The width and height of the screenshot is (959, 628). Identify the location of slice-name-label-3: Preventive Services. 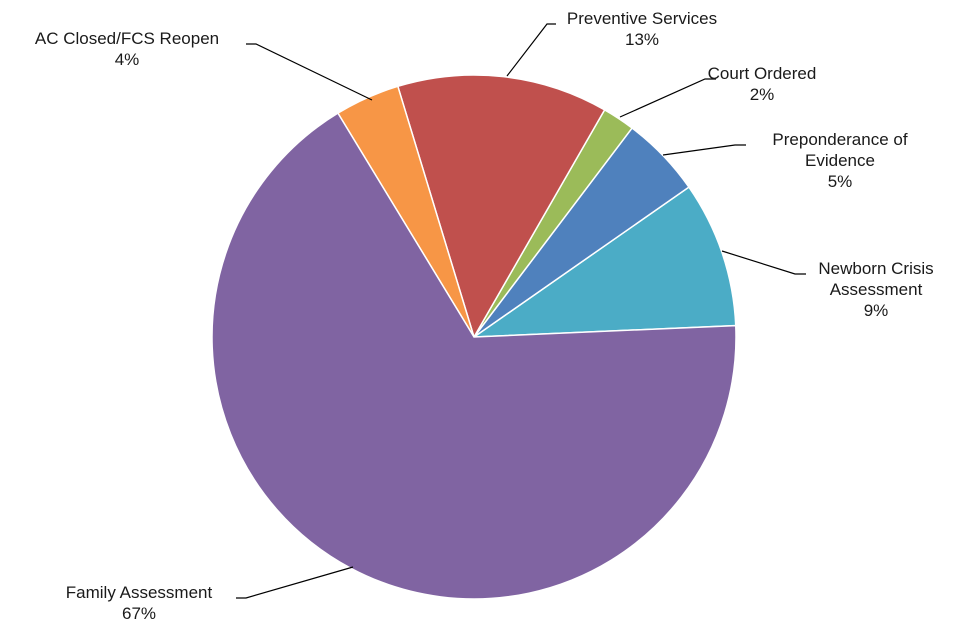
(642, 18).